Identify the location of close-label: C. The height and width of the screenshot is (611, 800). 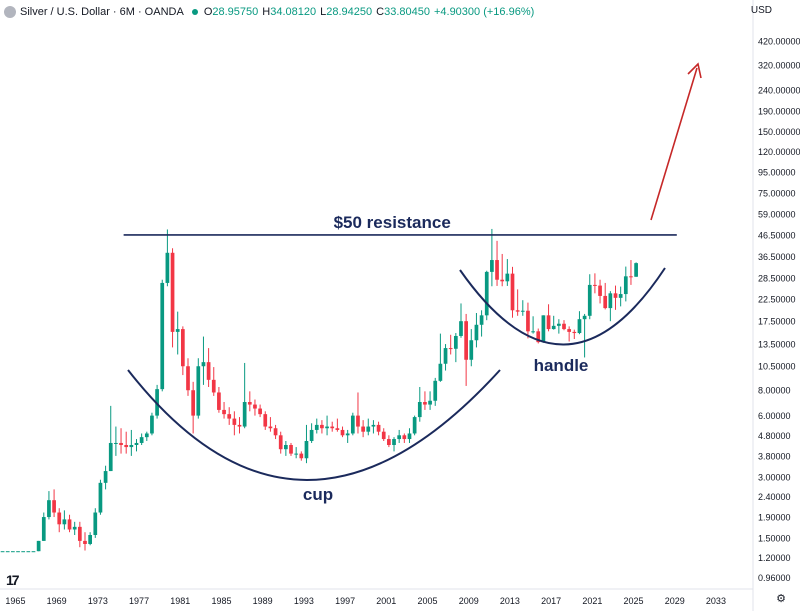
(380, 12).